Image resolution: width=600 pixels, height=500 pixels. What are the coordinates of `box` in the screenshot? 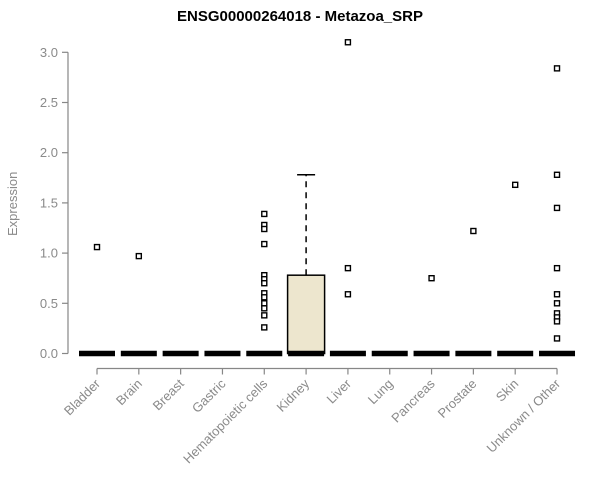 It's located at (306, 314).